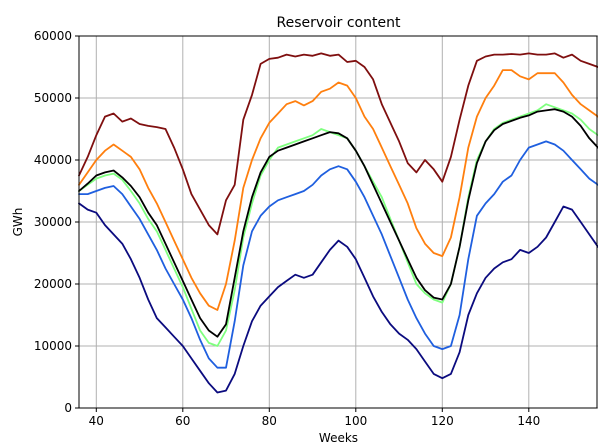  What do you see at coordinates (53, 160) in the screenshot?
I see `y-tick-label: 40000` at bounding box center [53, 160].